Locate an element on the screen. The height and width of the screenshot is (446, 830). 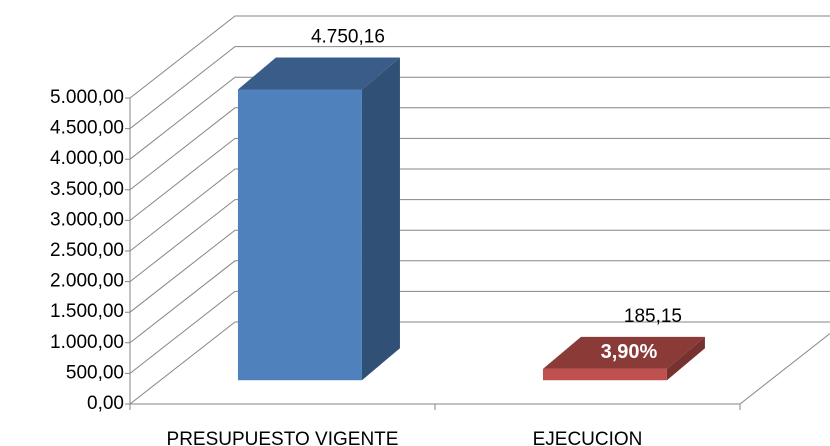
y-tick-label: 500,00 is located at coordinates (95, 372).